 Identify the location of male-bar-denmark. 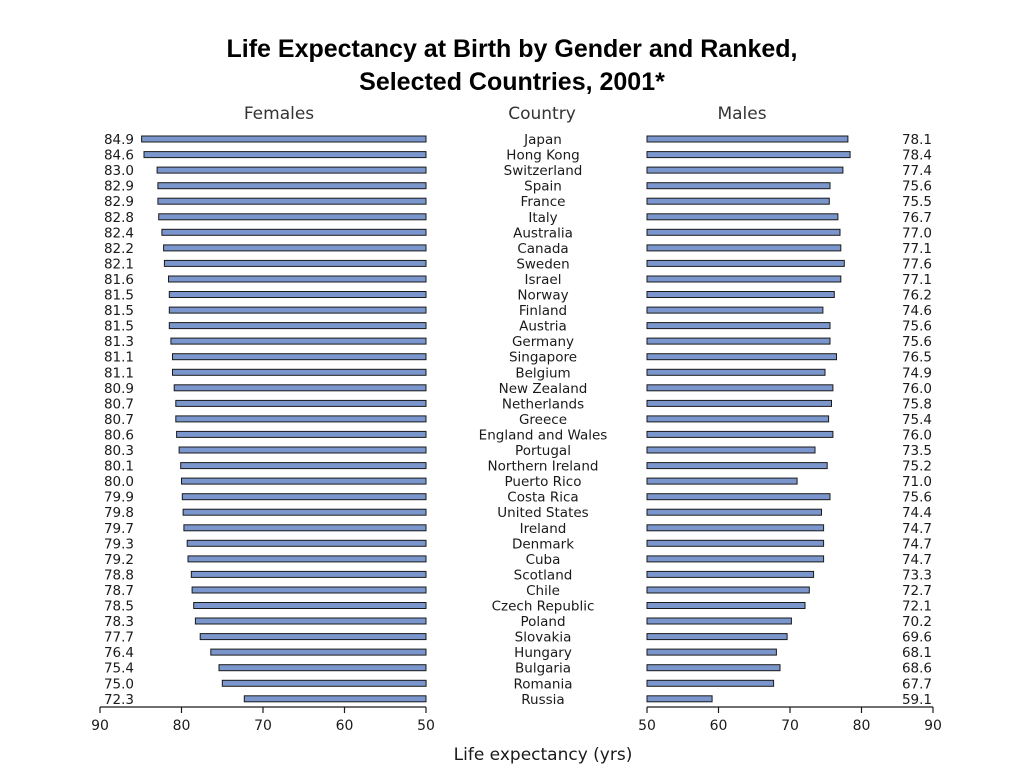
(735, 543).